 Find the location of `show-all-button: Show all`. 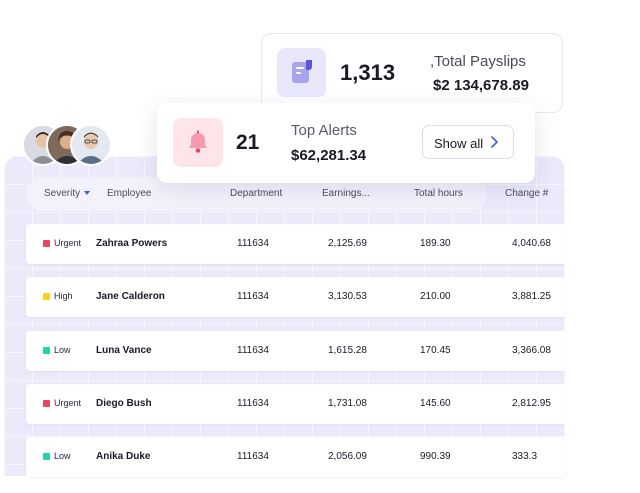

show-all-button: Show all is located at coordinates (468, 142).